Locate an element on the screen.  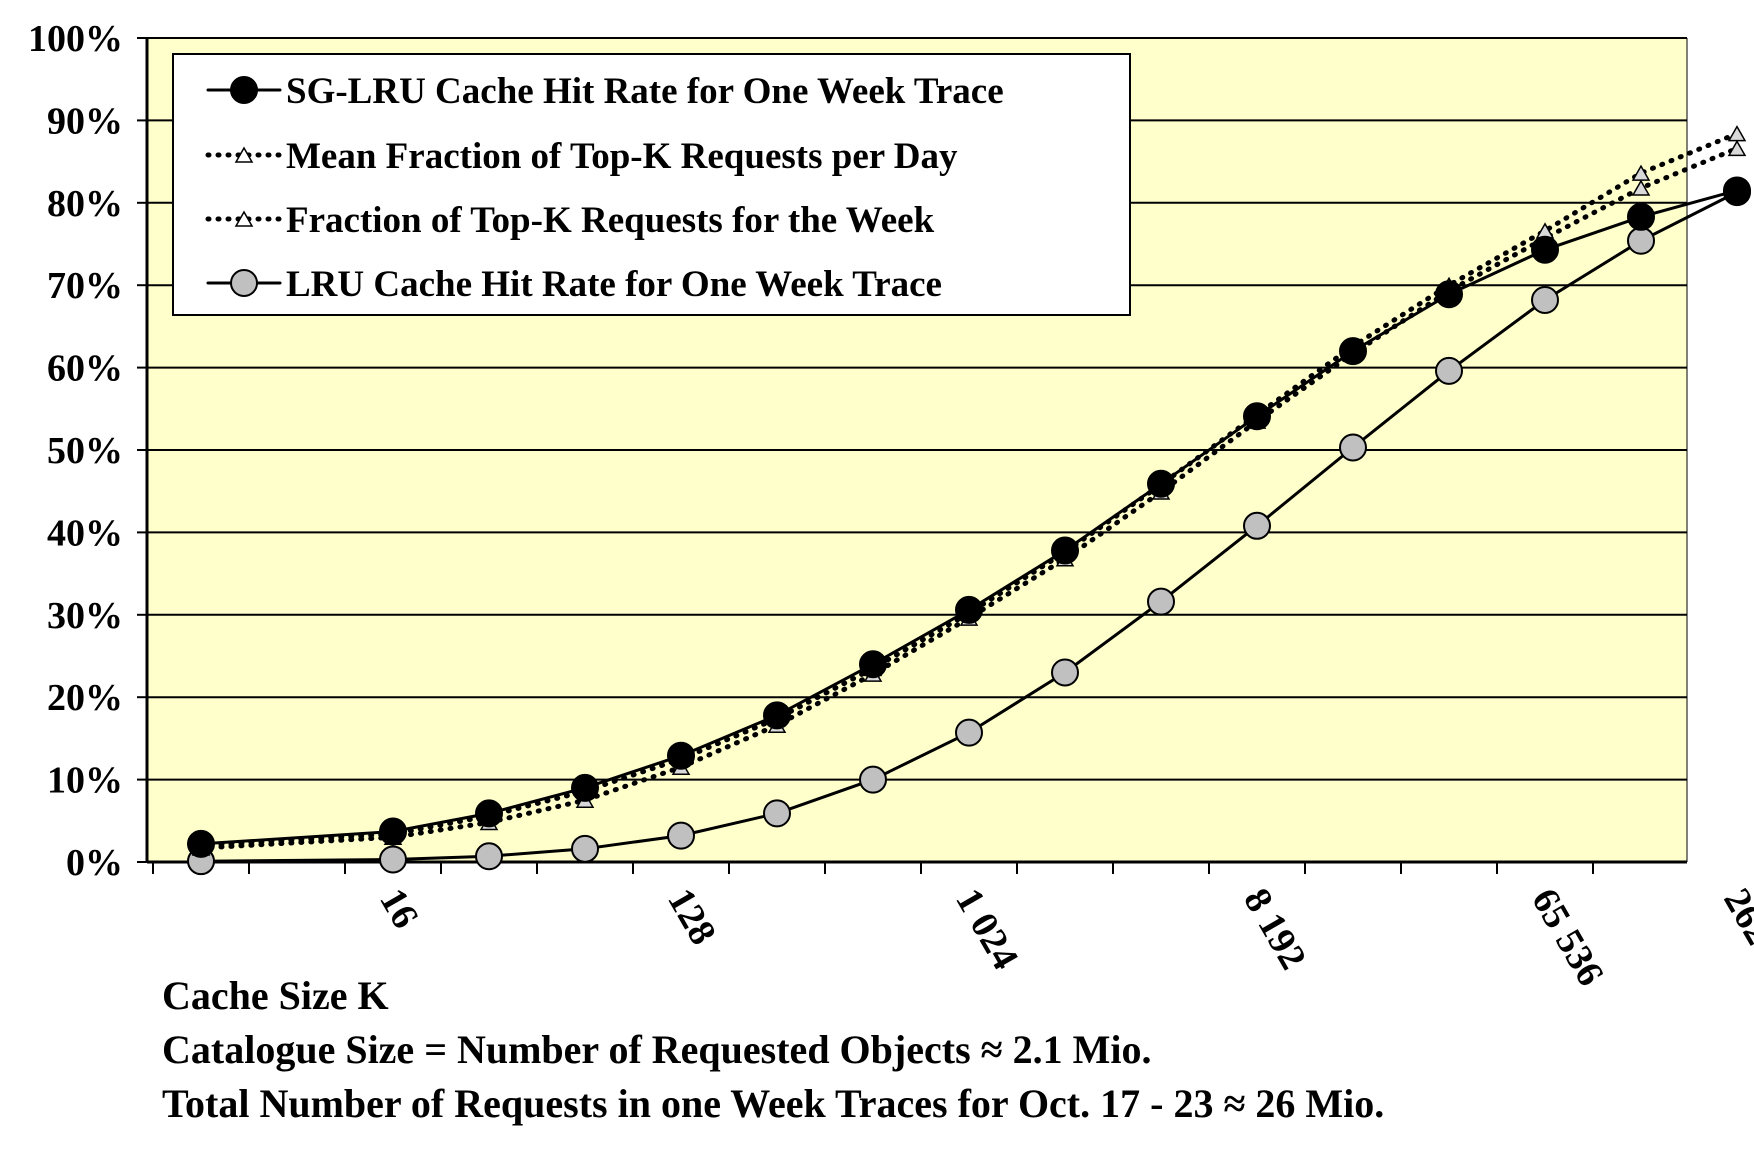
y-tick-label: 90% is located at coordinates (85, 121).